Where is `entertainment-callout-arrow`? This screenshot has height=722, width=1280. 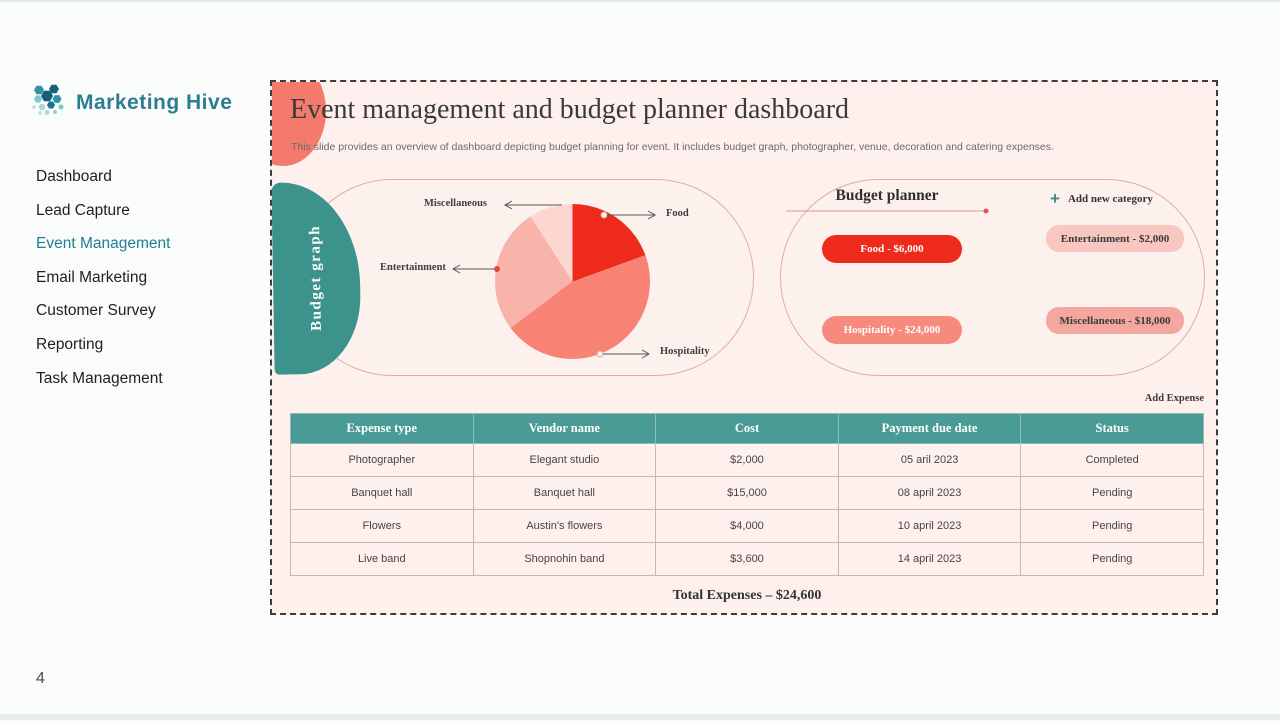
entertainment-callout-arrow is located at coordinates (475, 269).